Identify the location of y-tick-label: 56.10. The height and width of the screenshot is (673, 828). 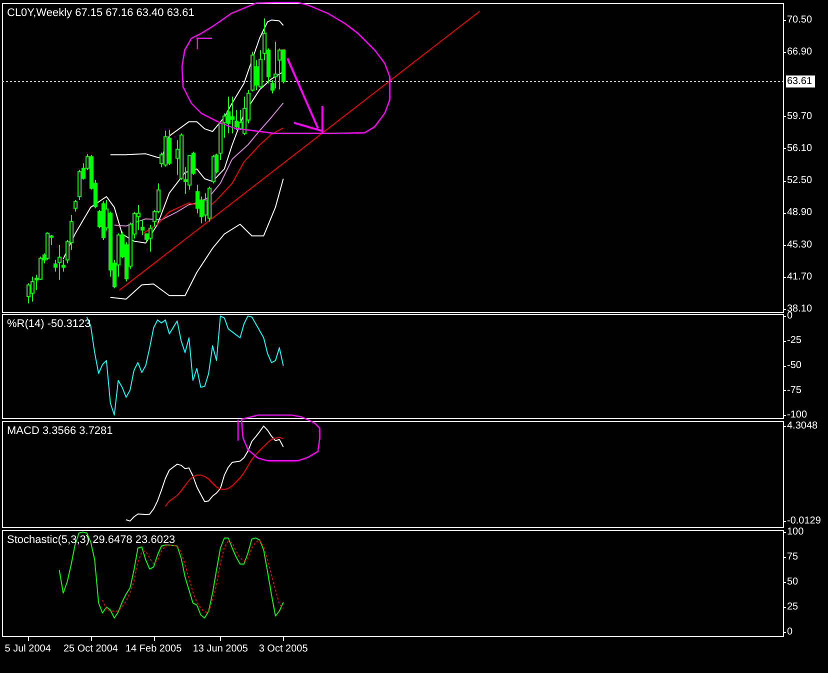
(799, 148).